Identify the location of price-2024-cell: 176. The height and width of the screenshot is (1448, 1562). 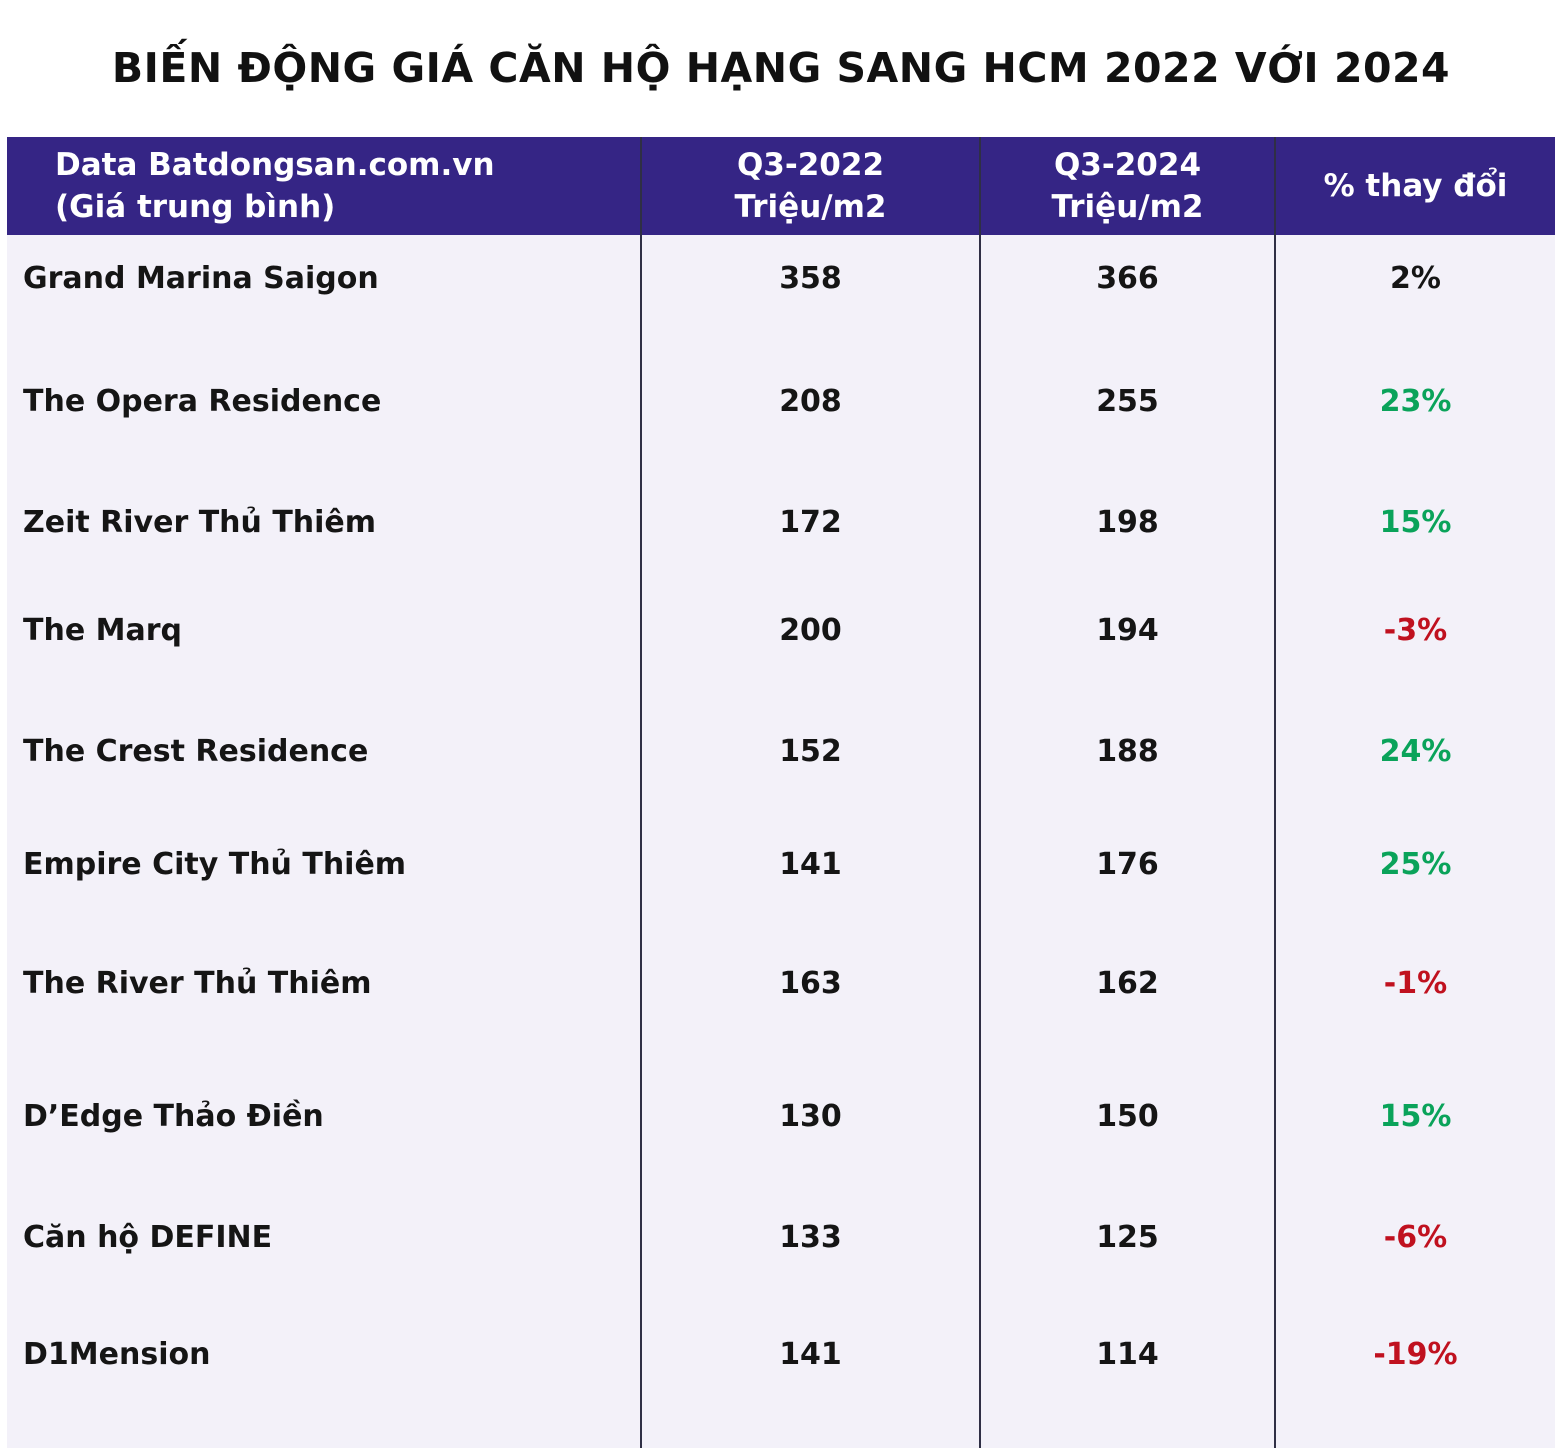
(1127, 864).